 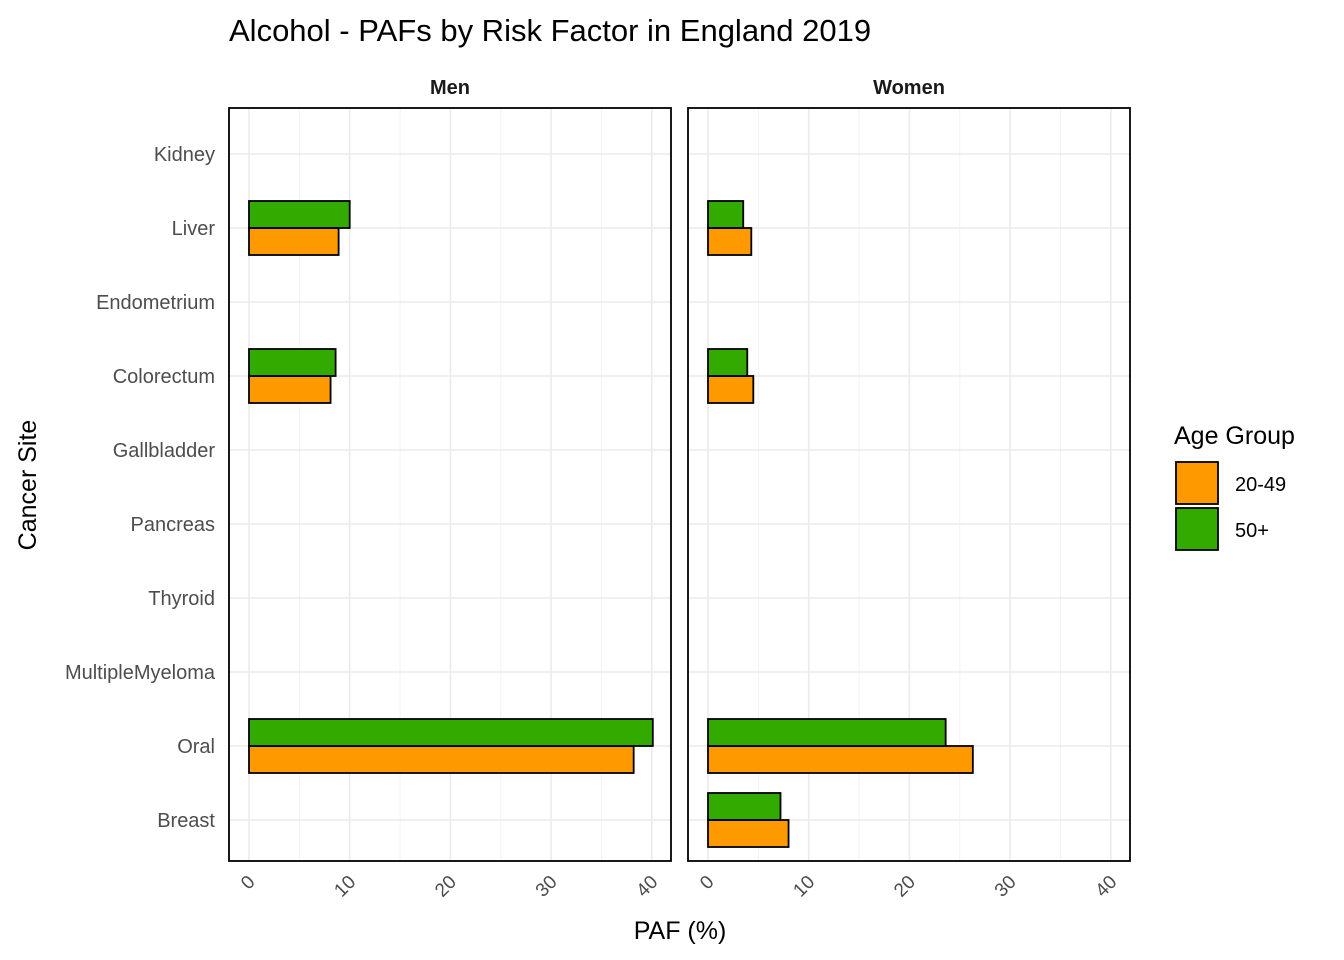 I want to click on y-tick-label-multiplemyeloma: MultipleMyeloma, so click(x=140, y=673).